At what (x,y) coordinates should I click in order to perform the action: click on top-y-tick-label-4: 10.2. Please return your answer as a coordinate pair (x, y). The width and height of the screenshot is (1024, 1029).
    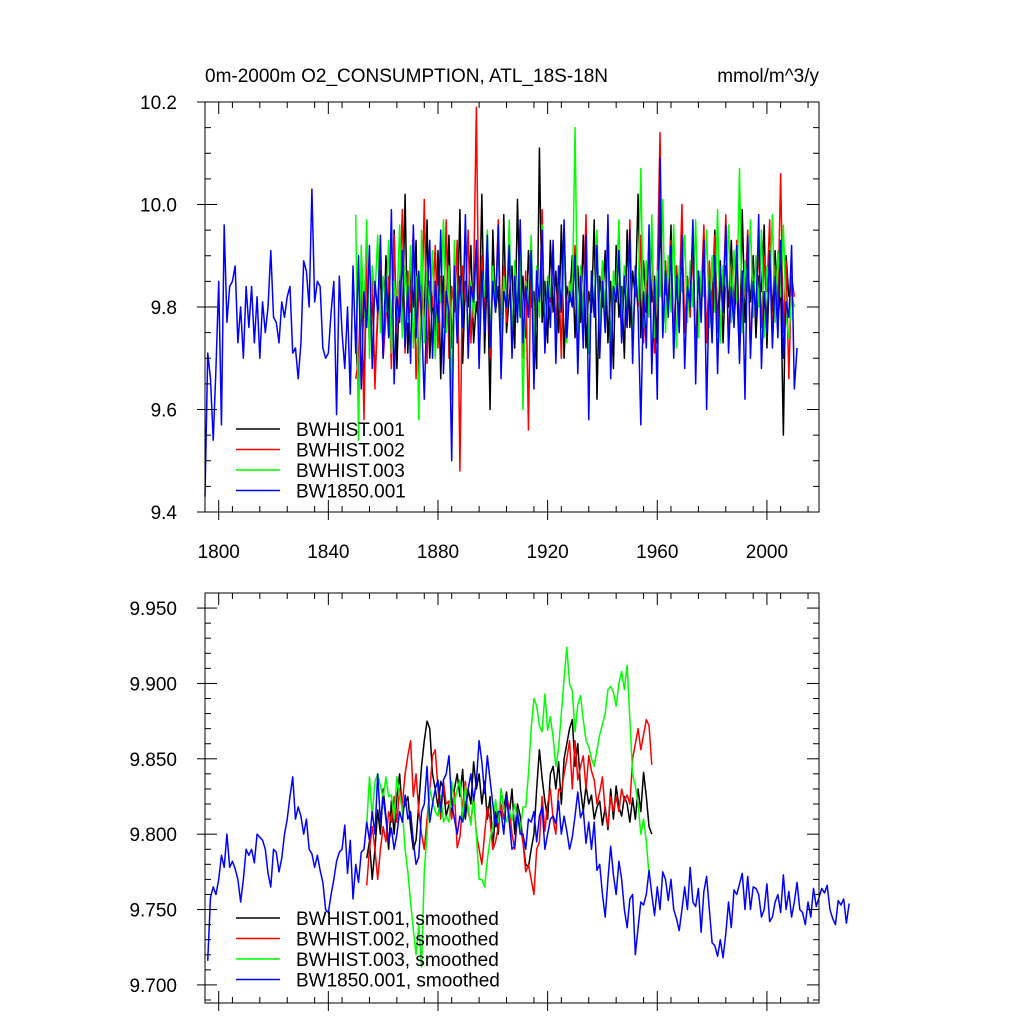
    Looking at the image, I should click on (158, 103).